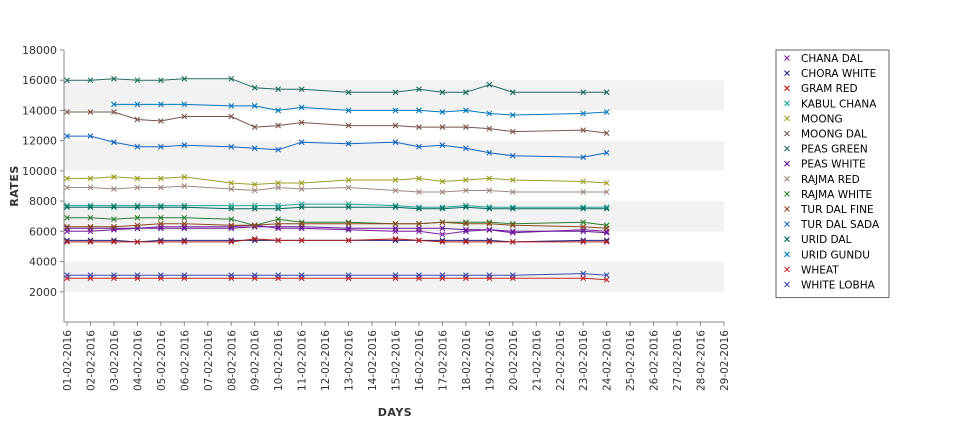  What do you see at coordinates (232, 360) in the screenshot?
I see `x-tick-label: 08-02-2016` at bounding box center [232, 360].